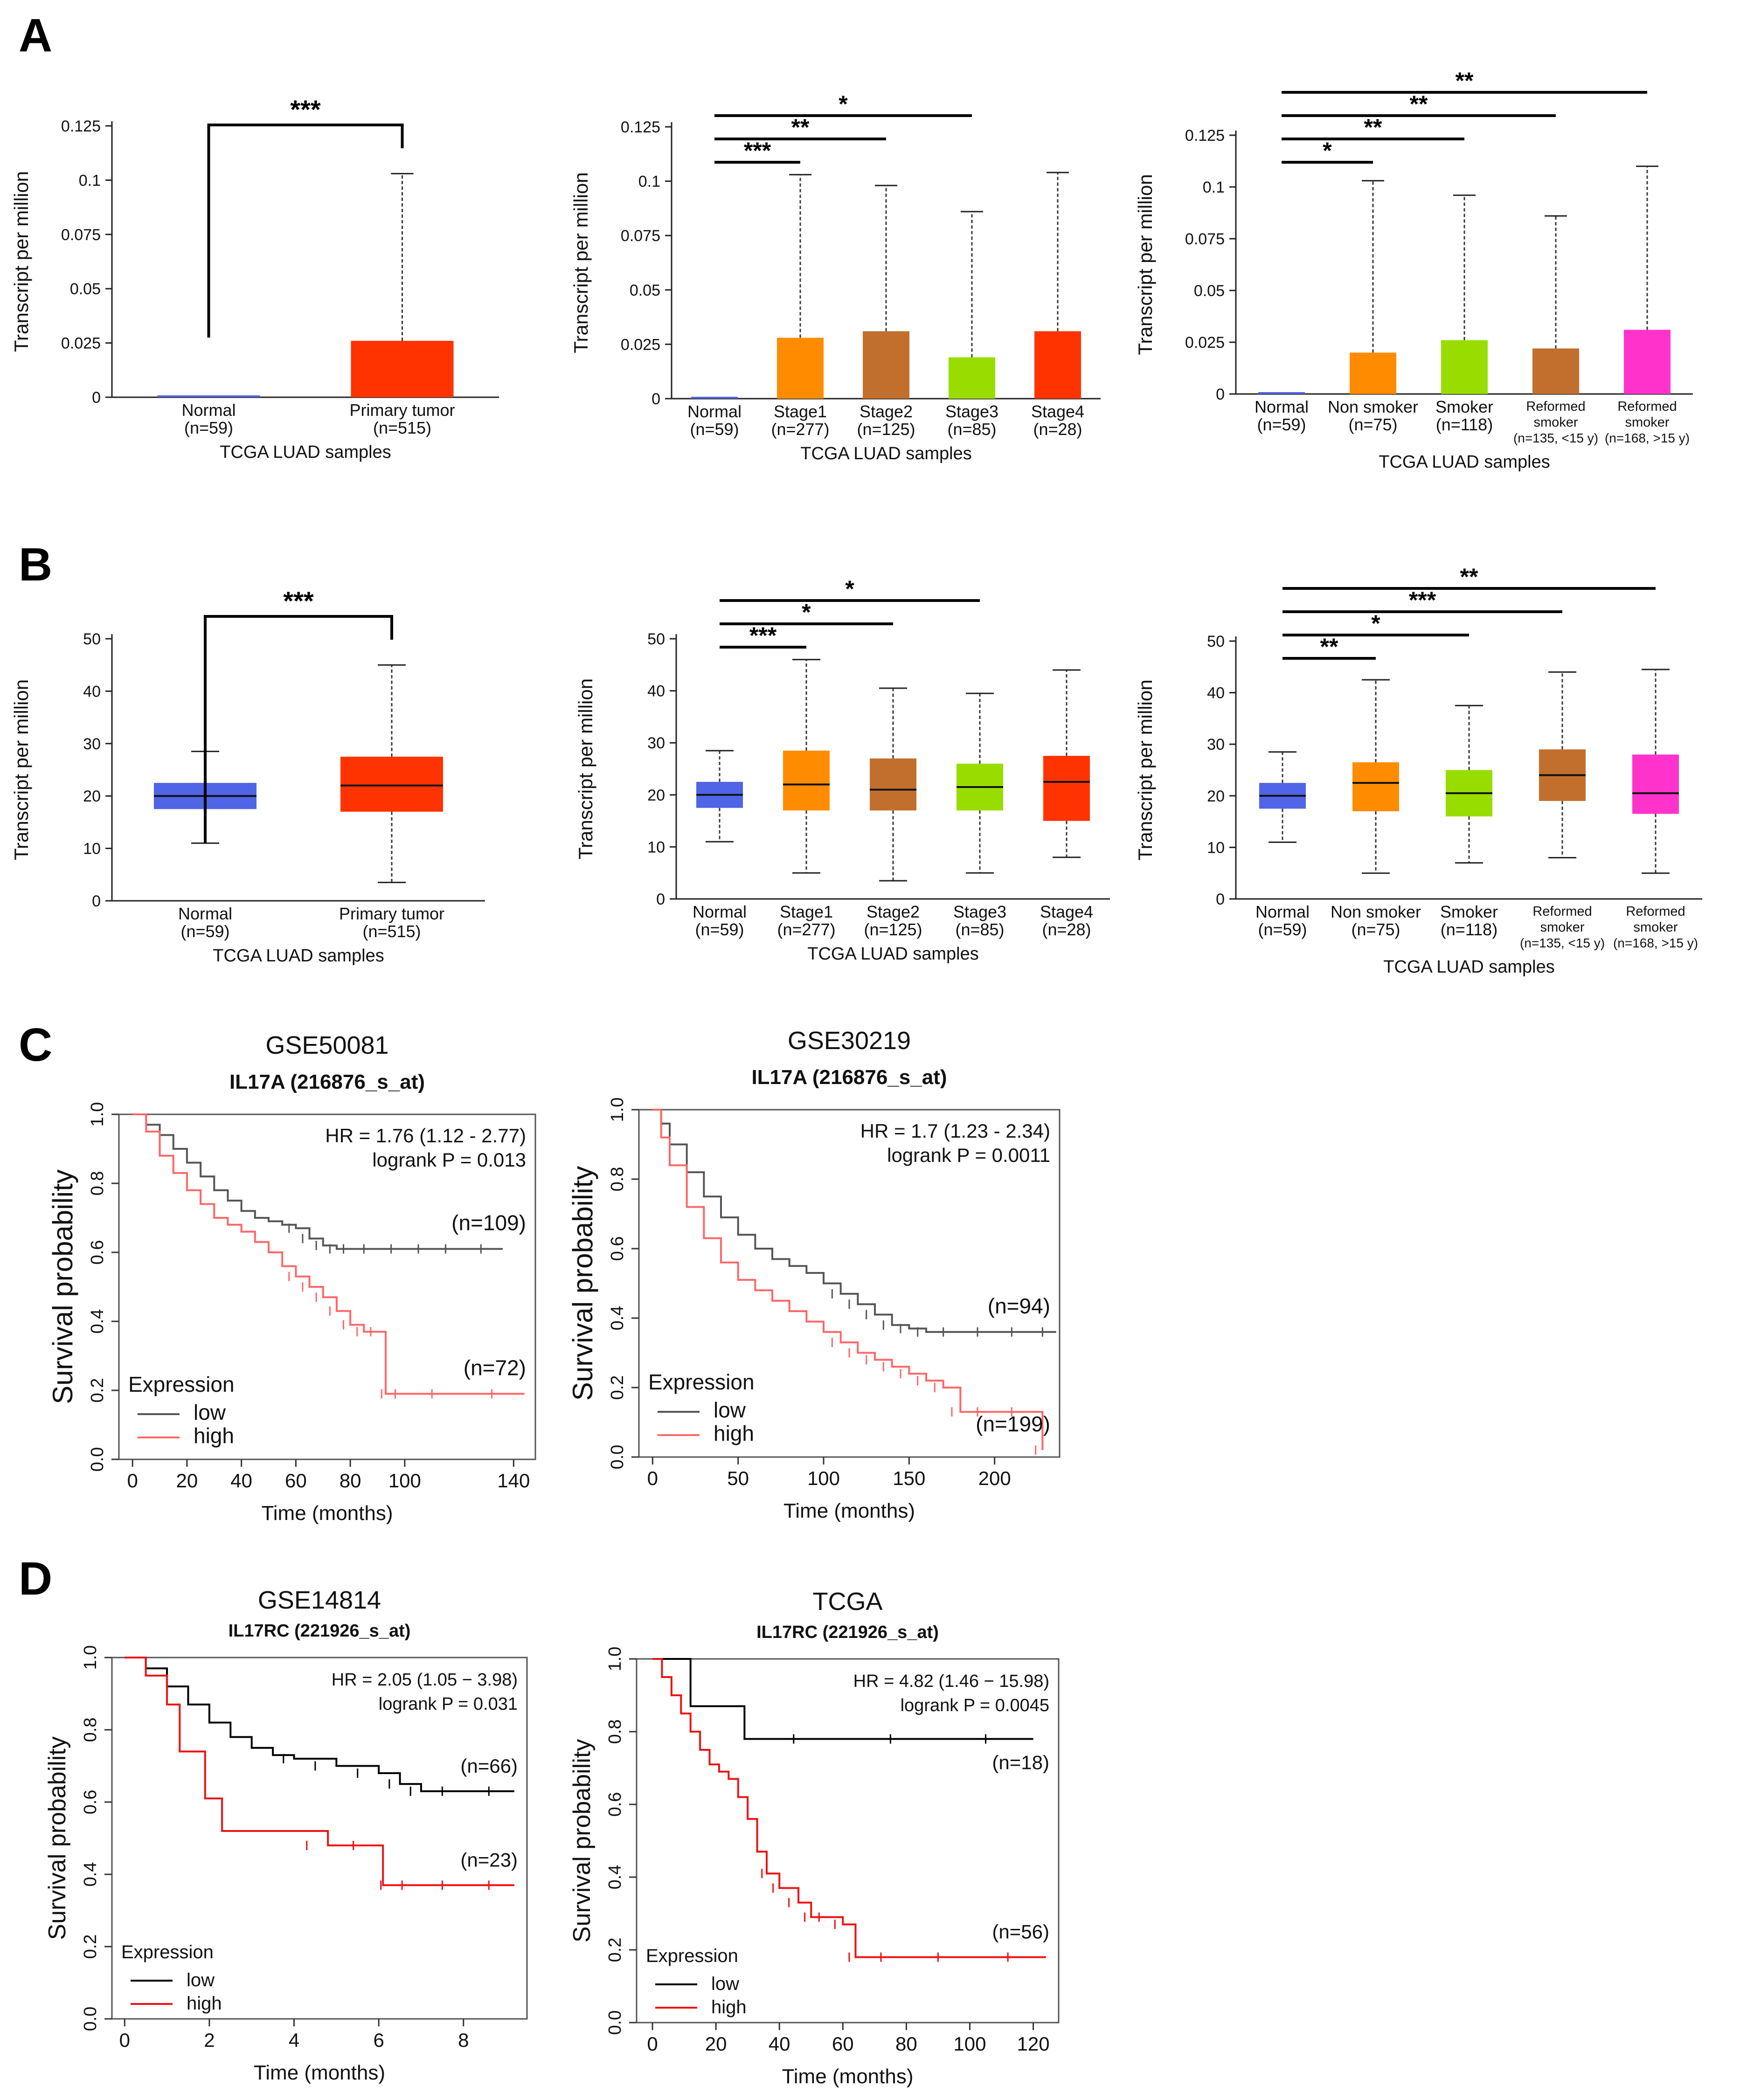  Describe the element at coordinates (848, 2076) in the screenshot. I see `x-axis-label: Time (months)` at that location.